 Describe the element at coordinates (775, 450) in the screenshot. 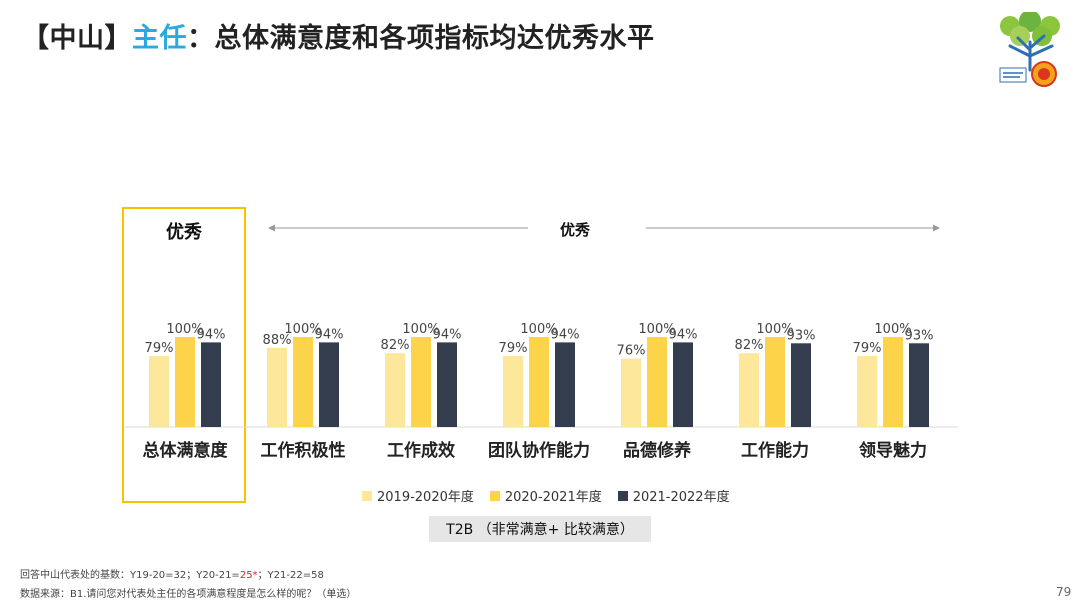

I see `category-label: 工作能力` at that location.